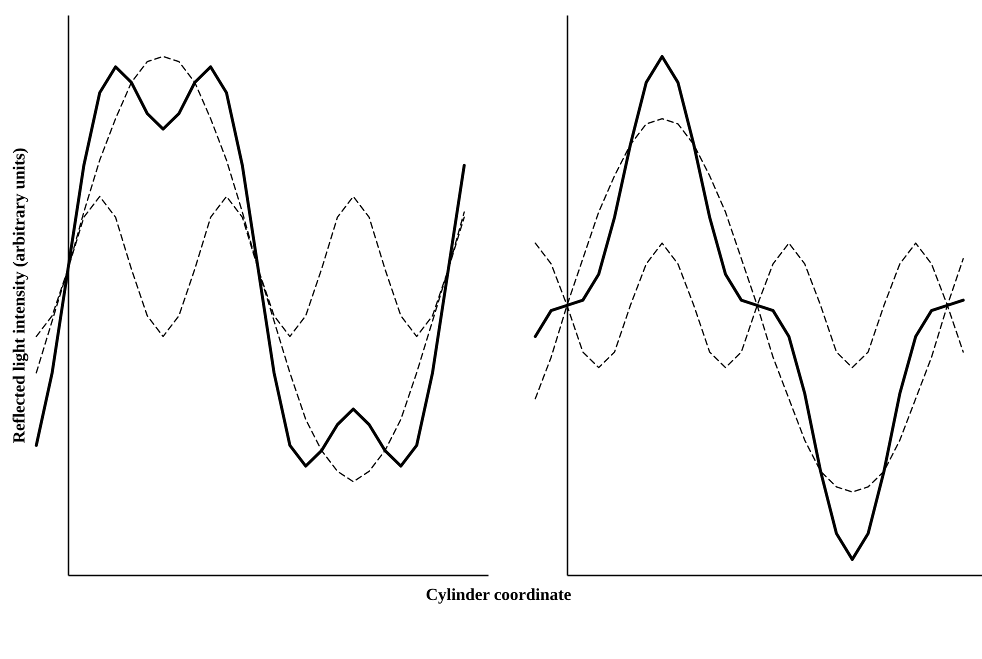 The image size is (982, 659). I want to click on y-axis-title: Reflected light intensity (arbitrary units), so click(19, 296).